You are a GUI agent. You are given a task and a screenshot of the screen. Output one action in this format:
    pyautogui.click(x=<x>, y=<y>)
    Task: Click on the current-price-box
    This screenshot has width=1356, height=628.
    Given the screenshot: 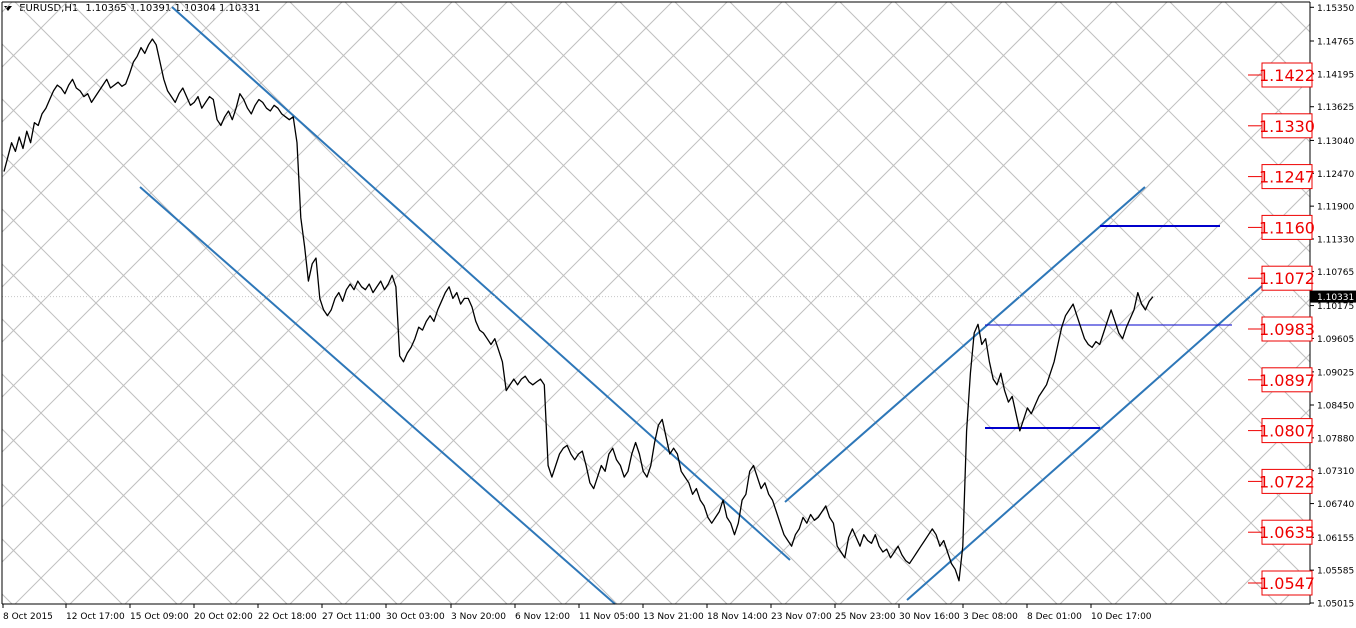 What is the action you would take?
    pyautogui.click(x=1333, y=296)
    